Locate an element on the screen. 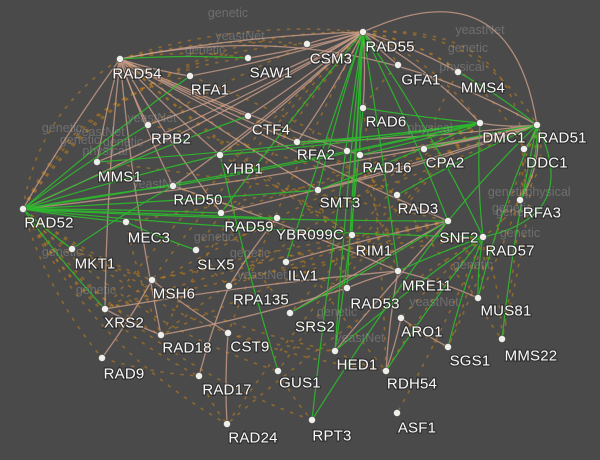 This screenshot has width=600, height=460. network-node-rad57 is located at coordinates (483, 237).